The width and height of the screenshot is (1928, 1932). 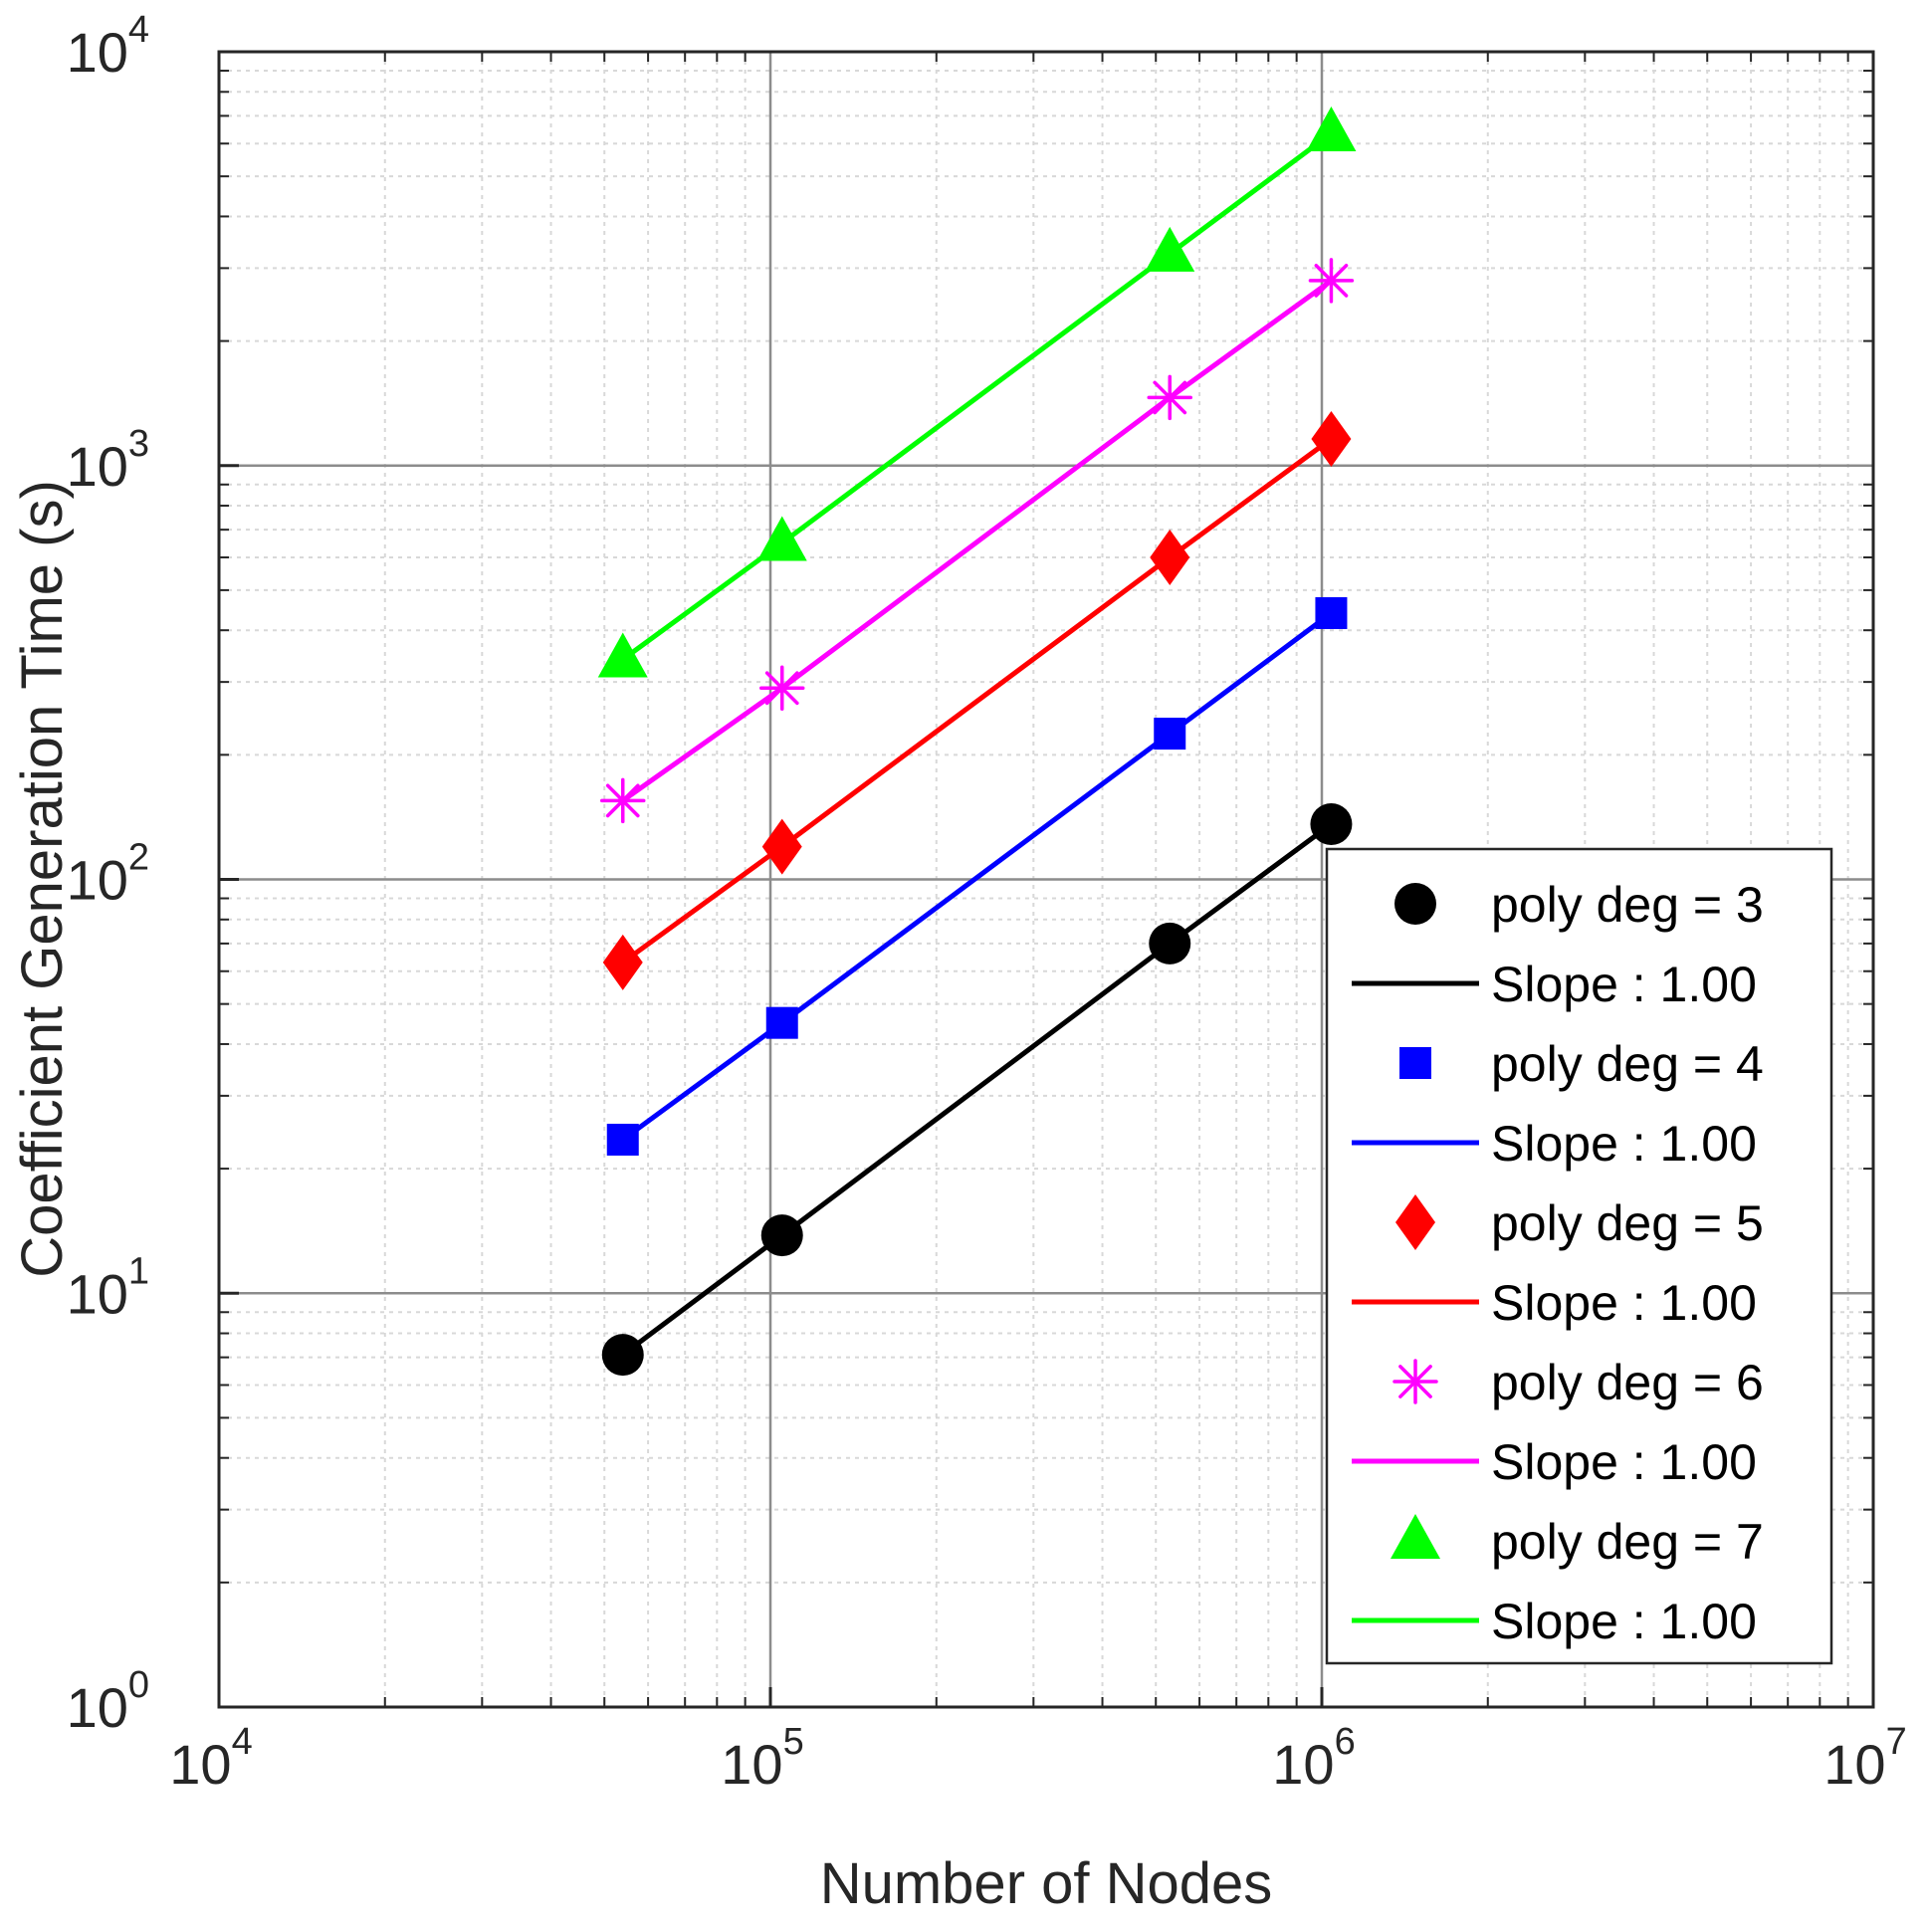 I want to click on y-tick-label: 10², so click(x=108, y=874).